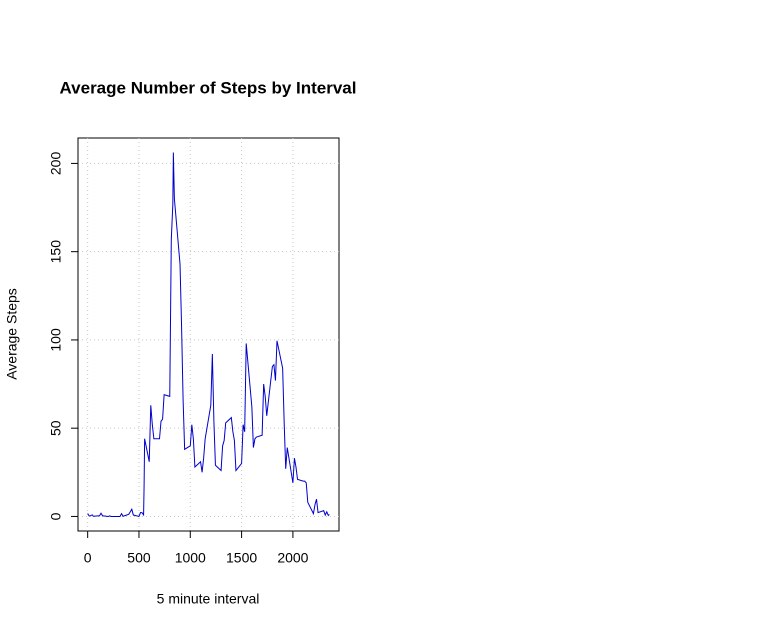 Image resolution: width=759 pixels, height=628 pixels. I want to click on y-axis-label: Average Steps, so click(12, 334).